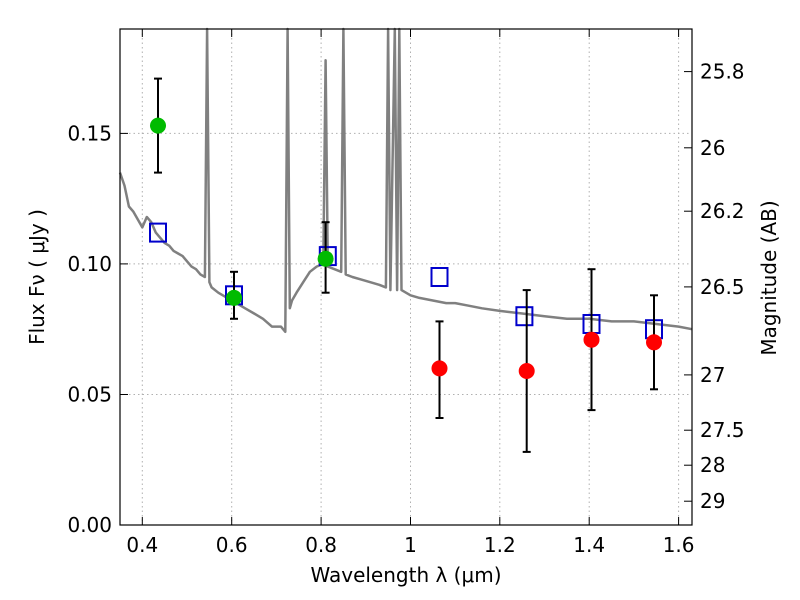 This screenshot has height=600, width=800. What do you see at coordinates (712, 501) in the screenshot?
I see `y2-tick-label: 29` at bounding box center [712, 501].